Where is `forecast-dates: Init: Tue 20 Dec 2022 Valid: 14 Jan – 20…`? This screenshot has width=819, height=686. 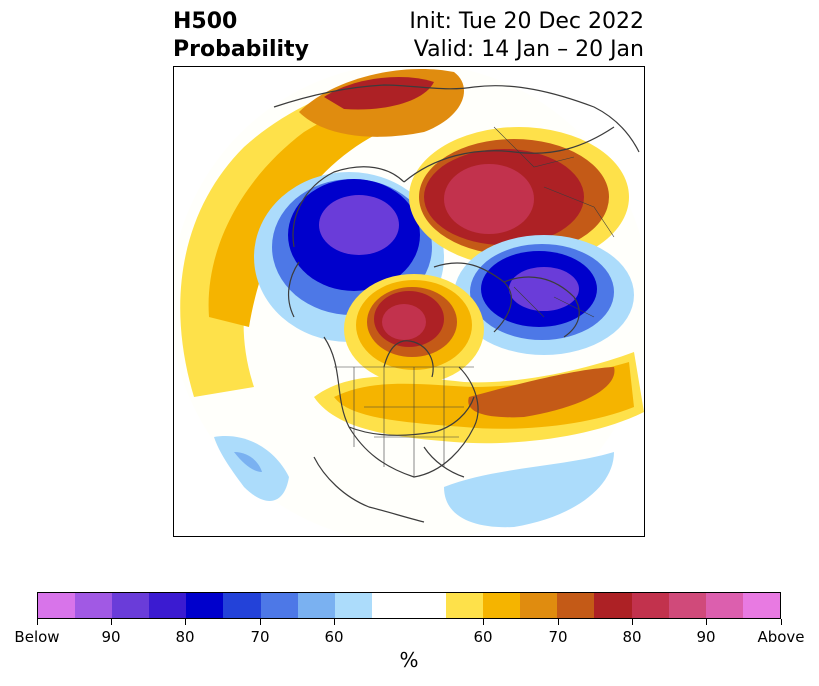 forecast-dates: Init: Tue 20 Dec 2022 Valid: 14 Jan – 20… is located at coordinates (526, 36).